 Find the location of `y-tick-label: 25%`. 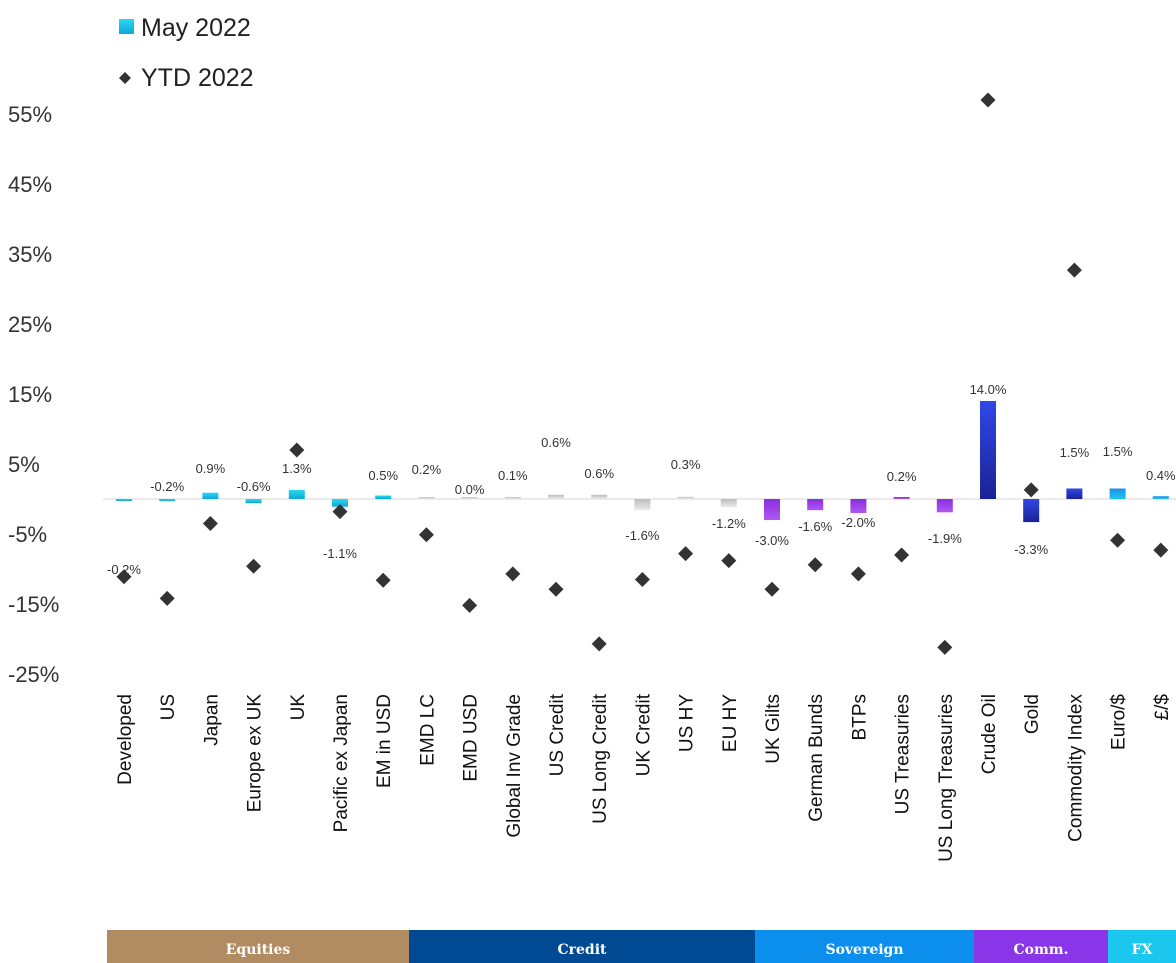

y-tick-label: 25% is located at coordinates (30, 324).